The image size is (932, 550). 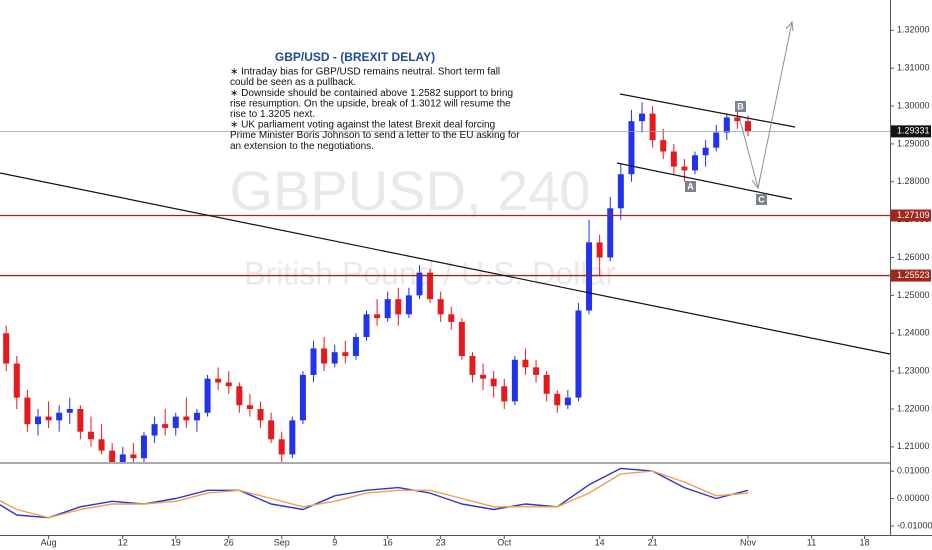 I want to click on watermark-symbol: GBPUSD, 240, so click(x=409, y=190).